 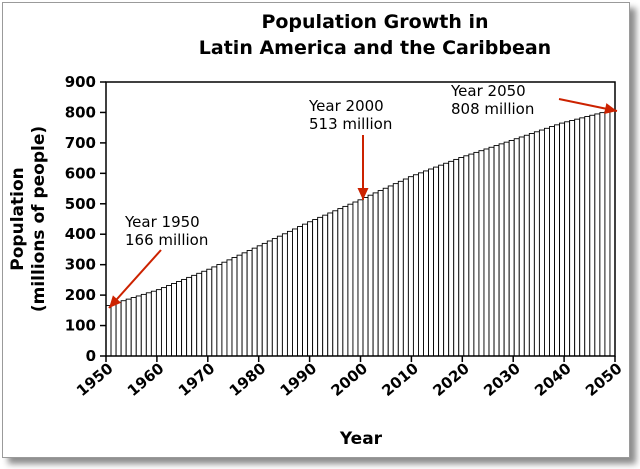 I want to click on bar-2041, so click(x=567, y=239).